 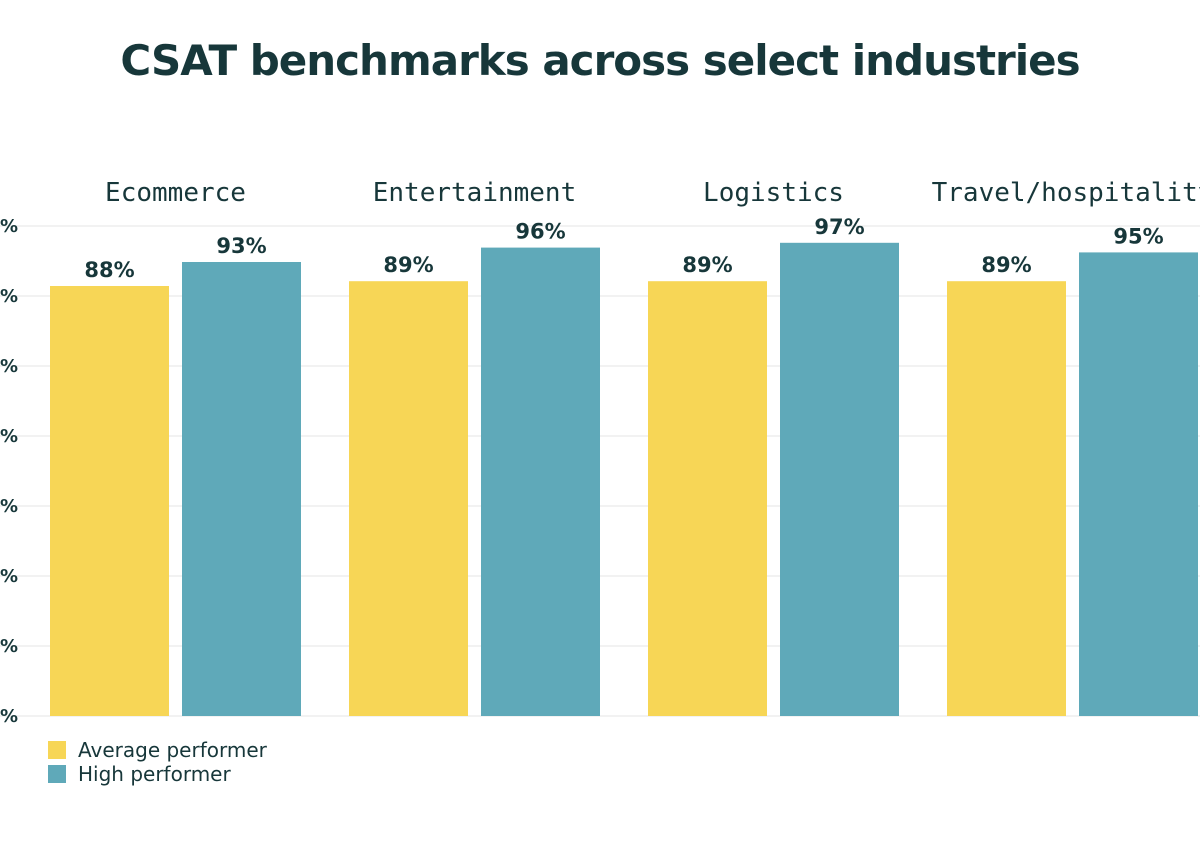 What do you see at coordinates (475, 193) in the screenshot?
I see `category-label: Entertainment` at bounding box center [475, 193].